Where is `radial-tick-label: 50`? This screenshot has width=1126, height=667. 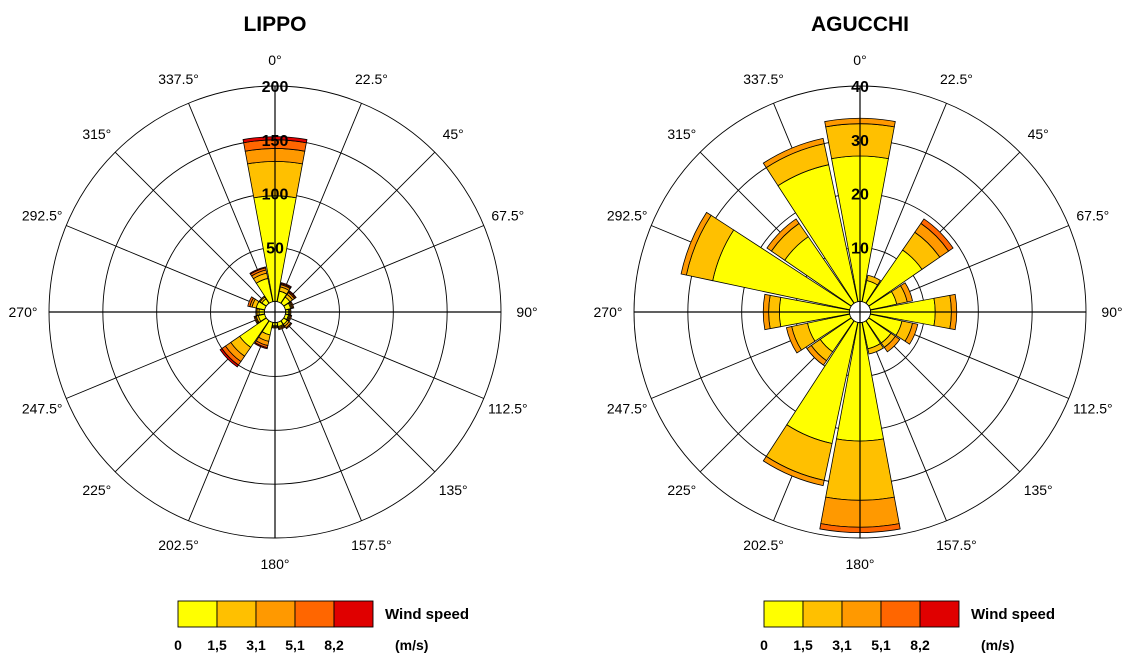
radial-tick-label: 50 is located at coordinates (275, 249).